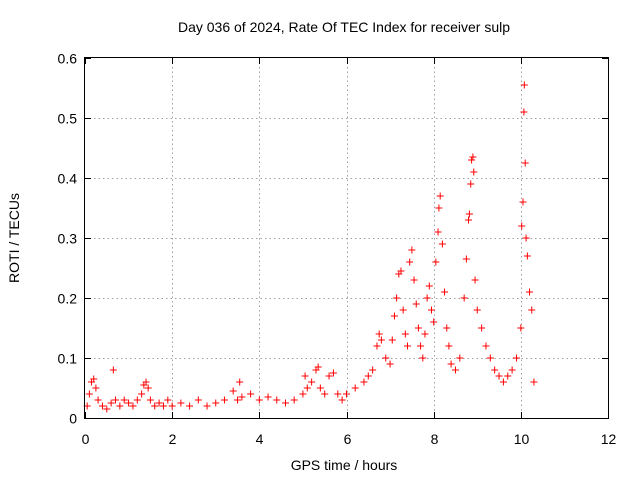  What do you see at coordinates (260, 439) in the screenshot?
I see `x-tick-label: 4` at bounding box center [260, 439].